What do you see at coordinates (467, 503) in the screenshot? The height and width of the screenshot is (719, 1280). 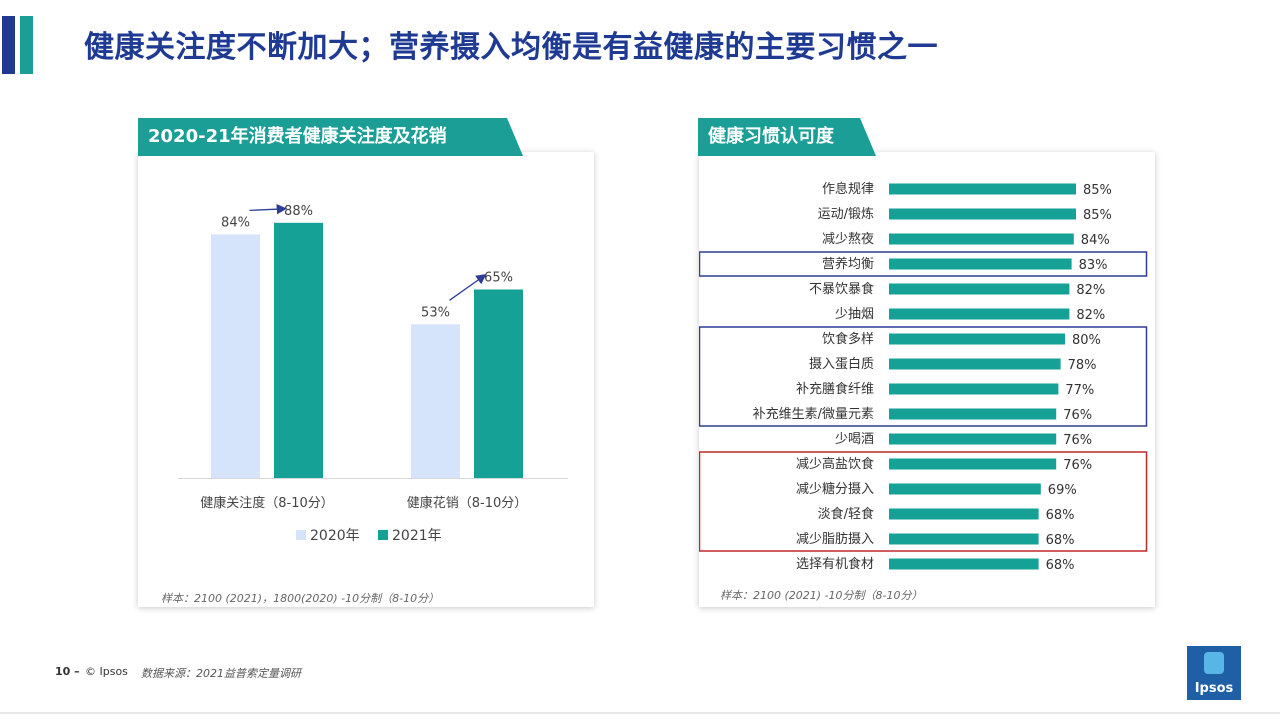 I see `x-tick-label: 健康花销（8-10分）` at bounding box center [467, 503].